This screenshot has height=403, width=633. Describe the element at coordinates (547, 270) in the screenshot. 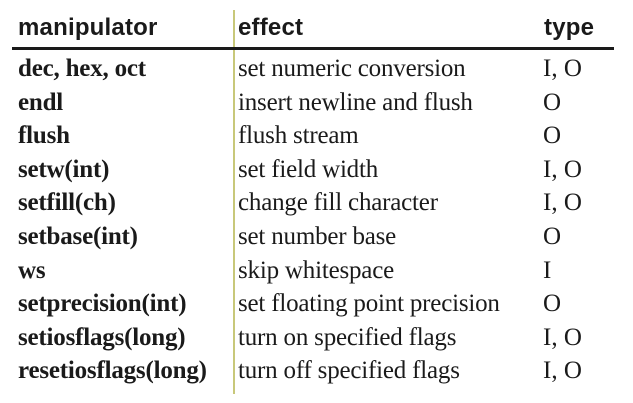

I see `cell-type: I` at that location.